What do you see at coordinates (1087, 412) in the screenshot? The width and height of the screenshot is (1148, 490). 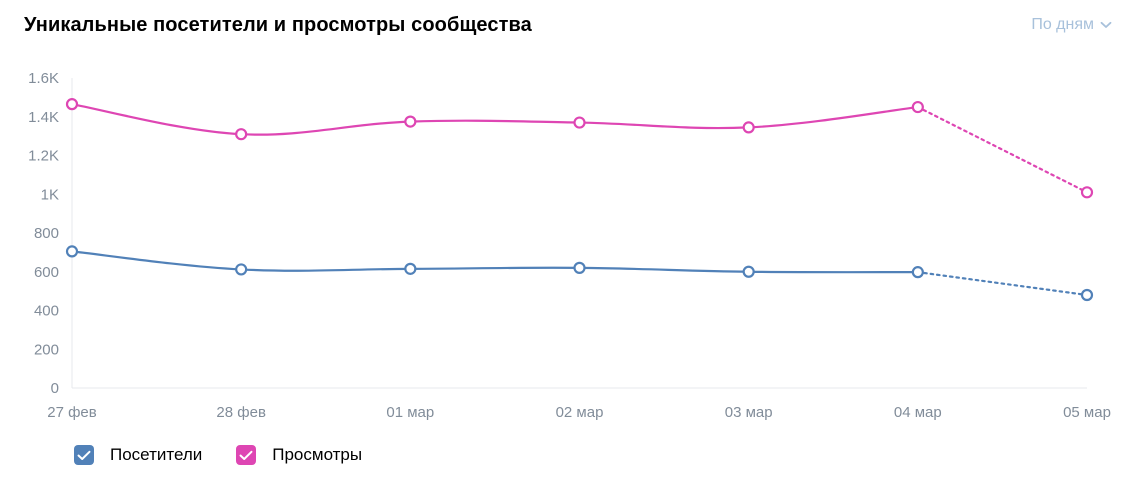 I see `x-tick-label: 05 мар` at bounding box center [1087, 412].